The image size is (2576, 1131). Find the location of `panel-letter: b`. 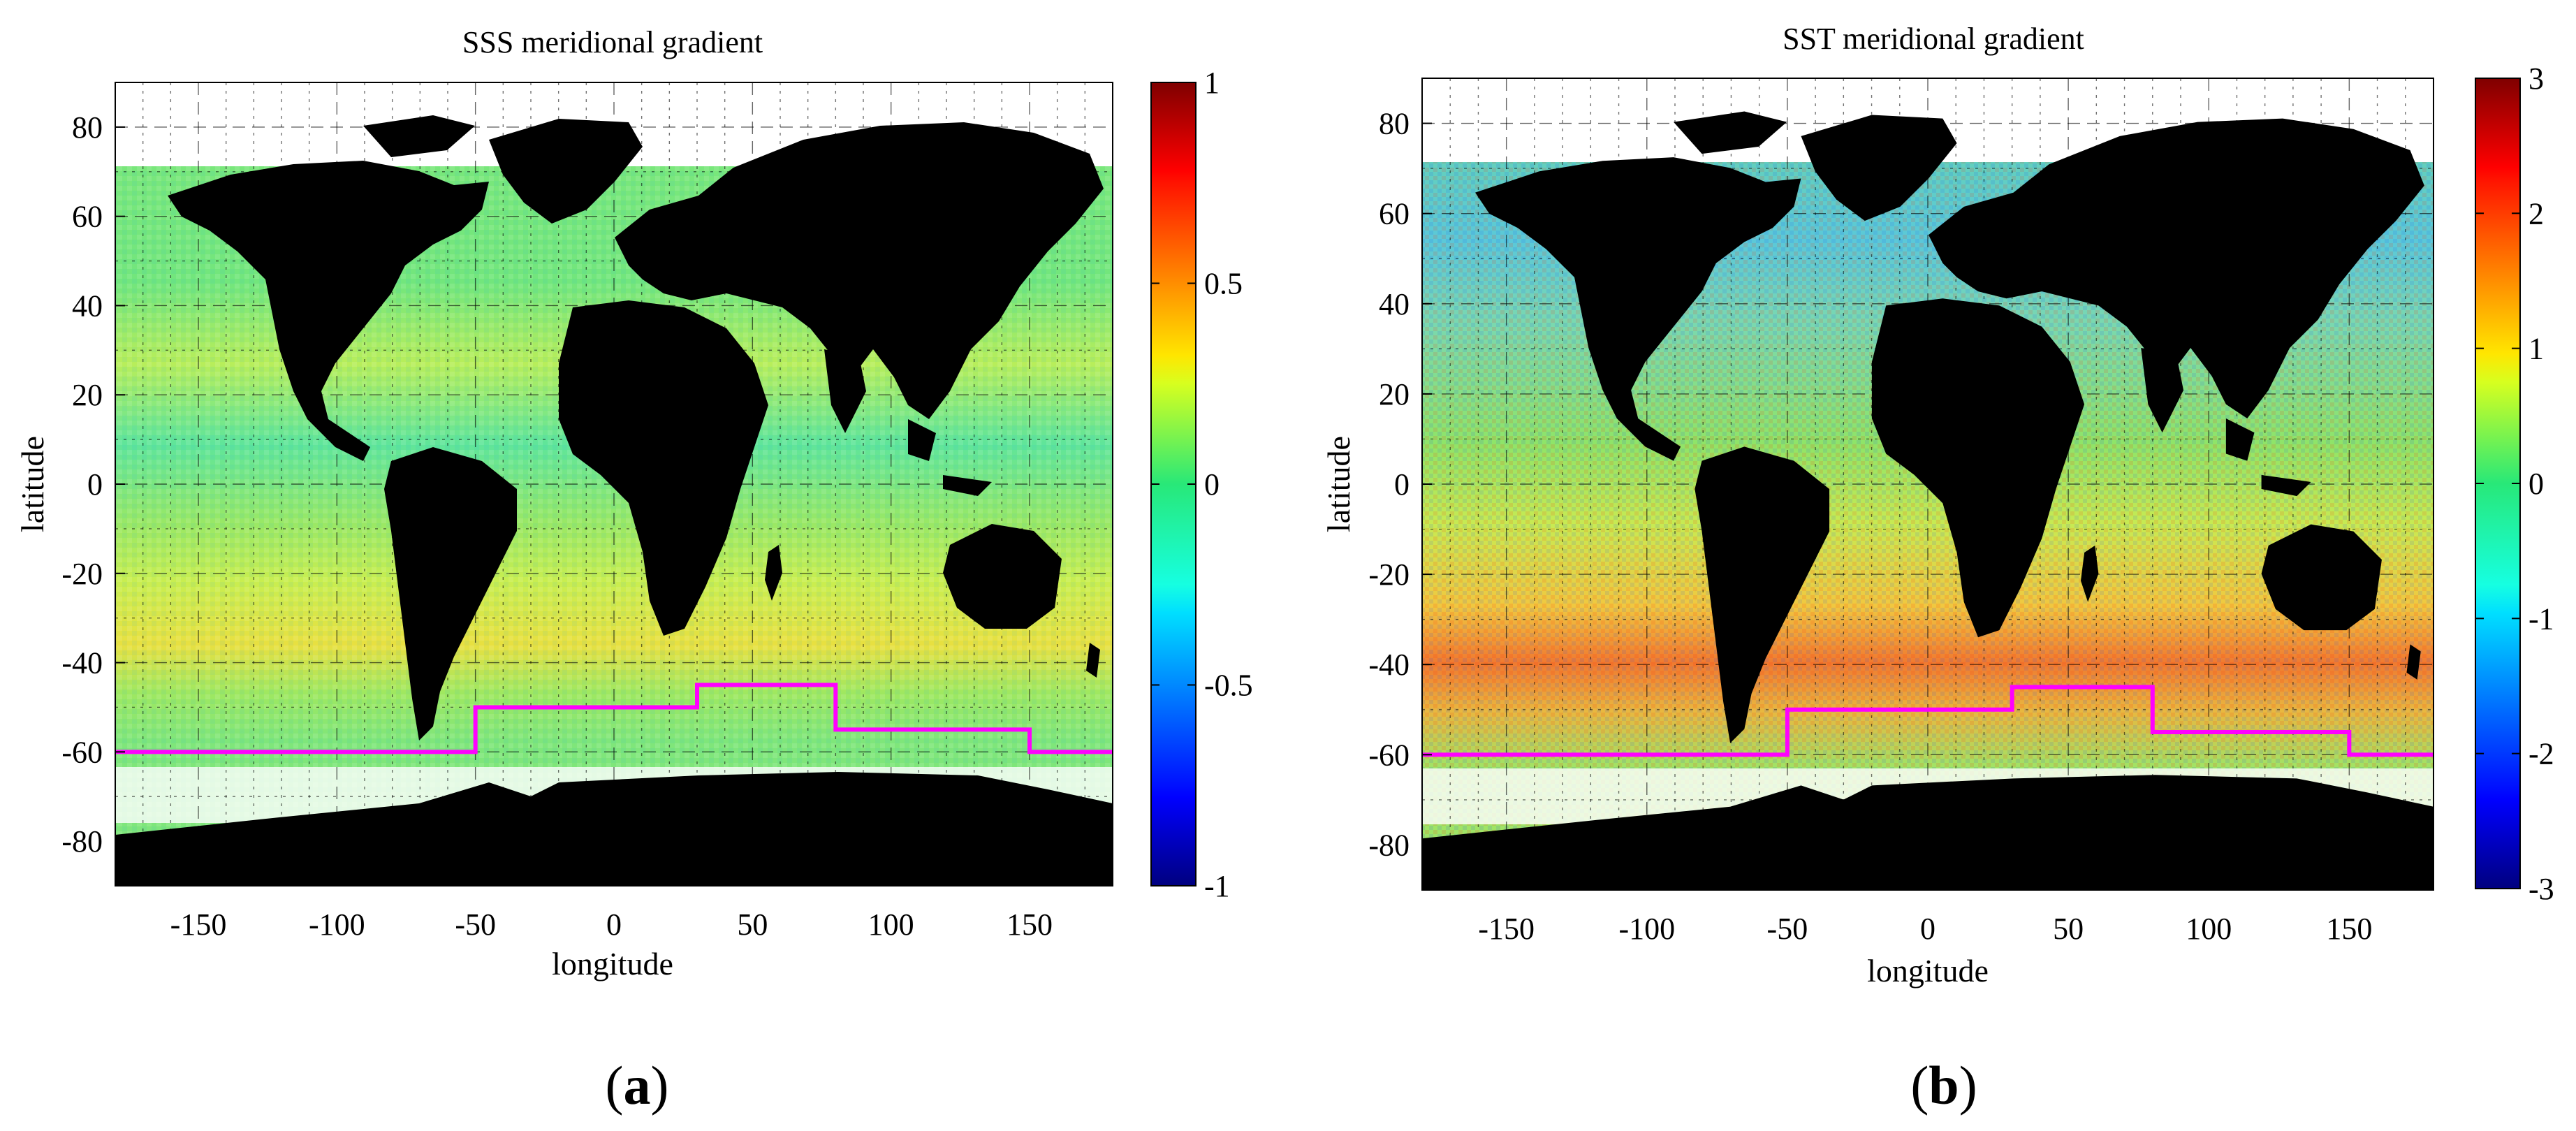

panel-letter: b is located at coordinates (1944, 1085).